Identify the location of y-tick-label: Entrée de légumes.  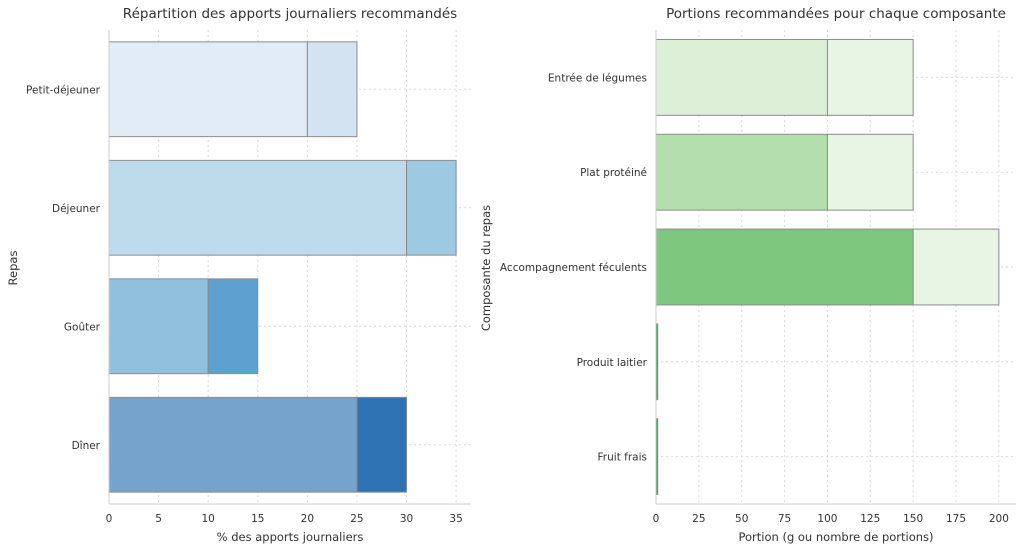
(597, 78).